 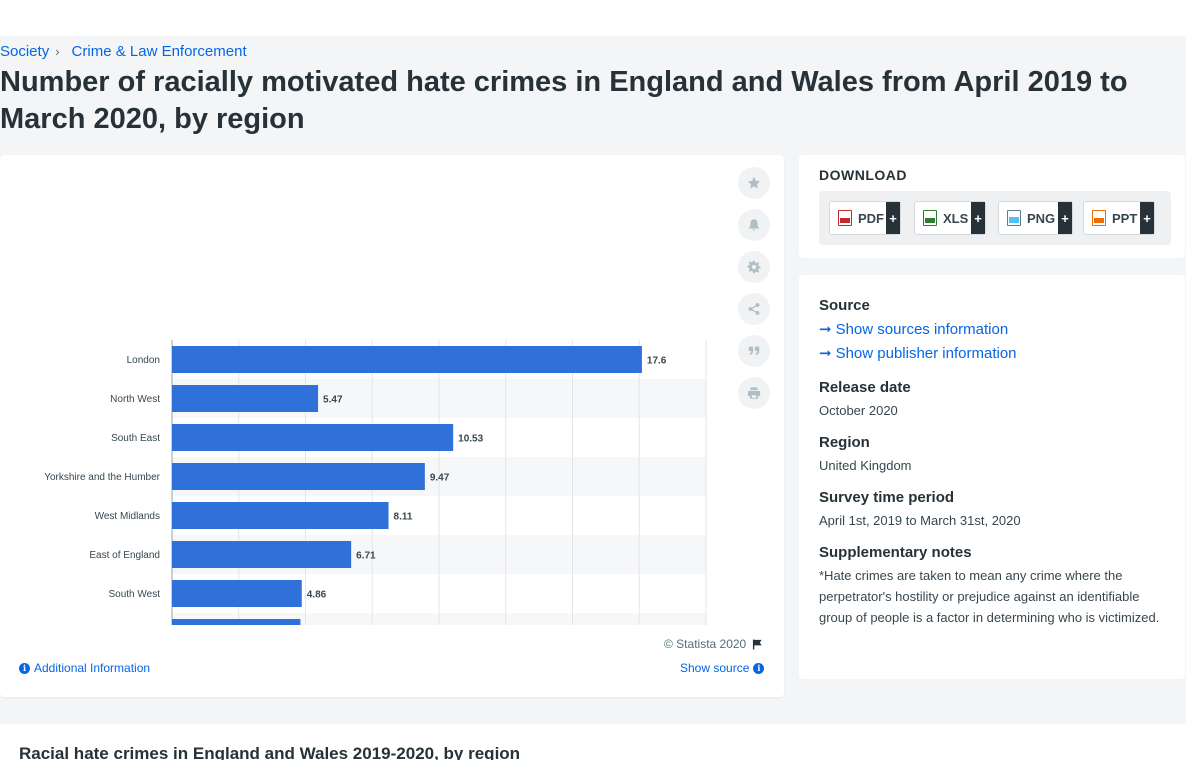 What do you see at coordinates (845, 218) in the screenshot?
I see `pdf-file-icon` at bounding box center [845, 218].